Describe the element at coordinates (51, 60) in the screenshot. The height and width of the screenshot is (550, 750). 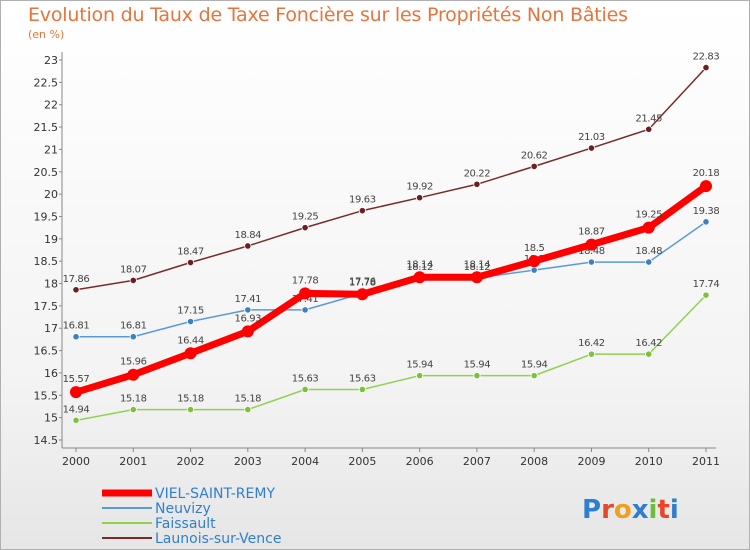
I see `y-tick-label: 23` at that location.